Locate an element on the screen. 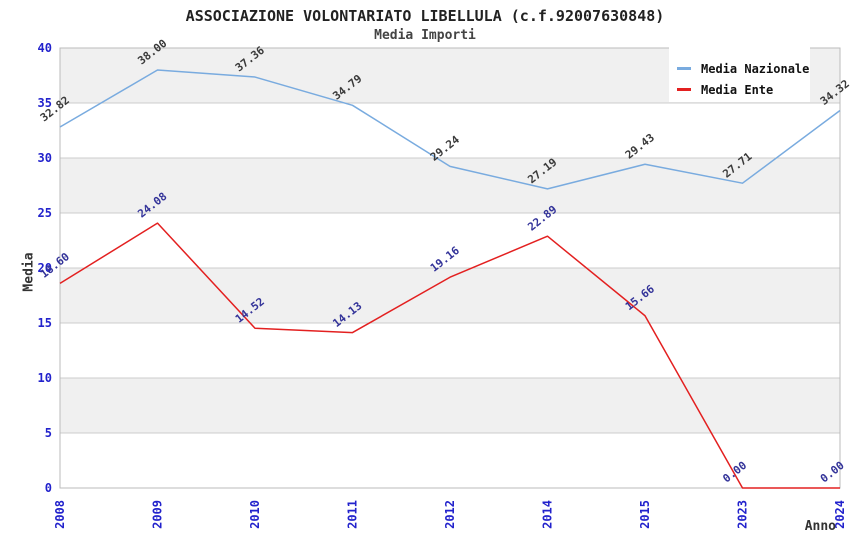 The image size is (850, 550). legend-item-media-nazionale: Media Nazionale is located at coordinates (743, 68).